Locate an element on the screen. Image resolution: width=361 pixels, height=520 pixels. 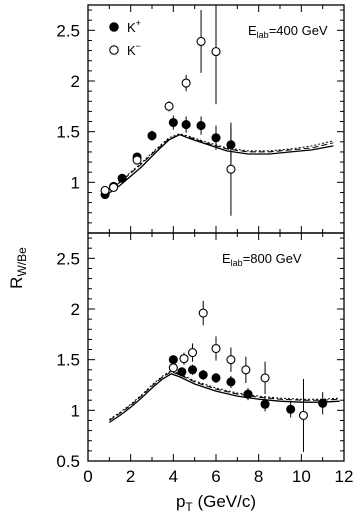
y-axis-title: RW/Be is located at coordinates (18, 268).